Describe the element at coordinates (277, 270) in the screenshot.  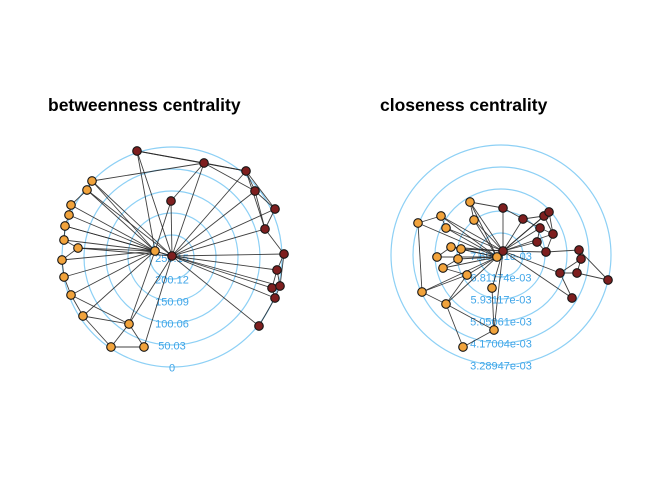
I see `graph-node-r10` at that location.